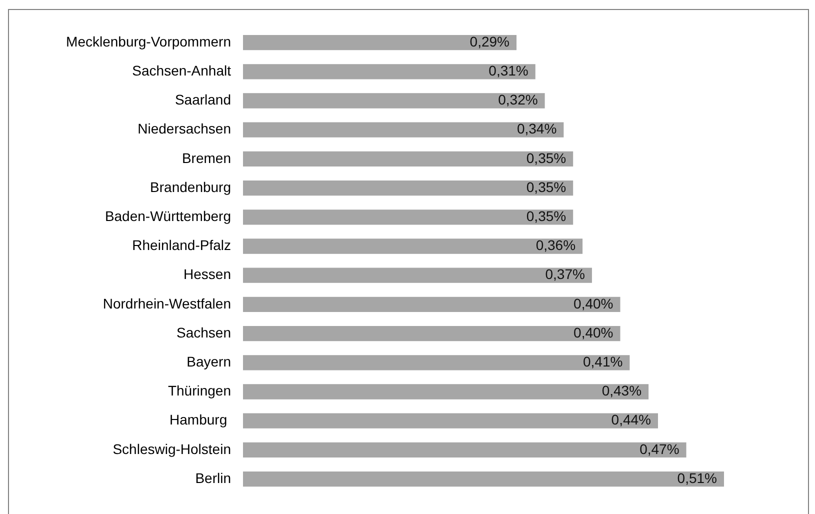  I want to click on data-label: 0,44%, so click(631, 420).